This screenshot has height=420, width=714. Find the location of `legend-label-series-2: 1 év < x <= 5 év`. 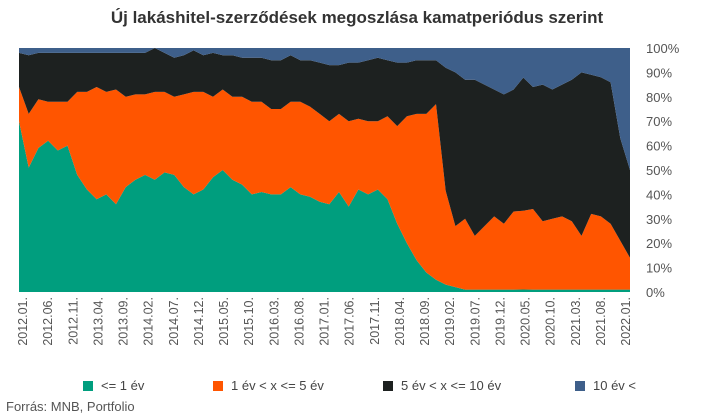

legend-label-series-2: 1 év < x <= 5 év is located at coordinates (277, 385).